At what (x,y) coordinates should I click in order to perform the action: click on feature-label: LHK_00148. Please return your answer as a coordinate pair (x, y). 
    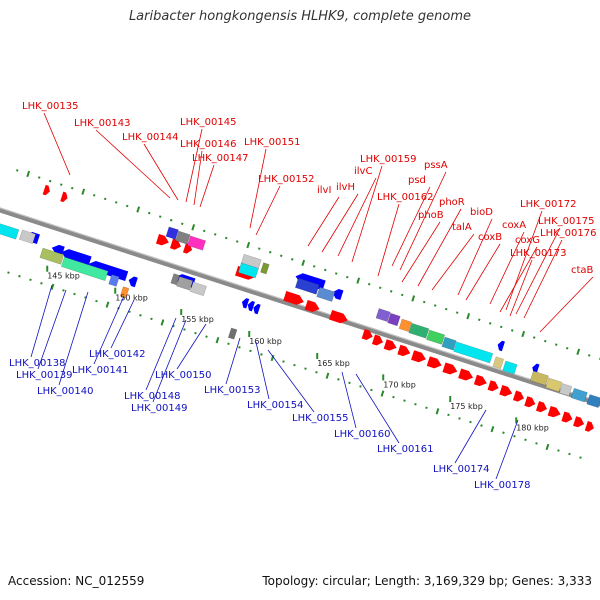
    Looking at the image, I should click on (152, 396).